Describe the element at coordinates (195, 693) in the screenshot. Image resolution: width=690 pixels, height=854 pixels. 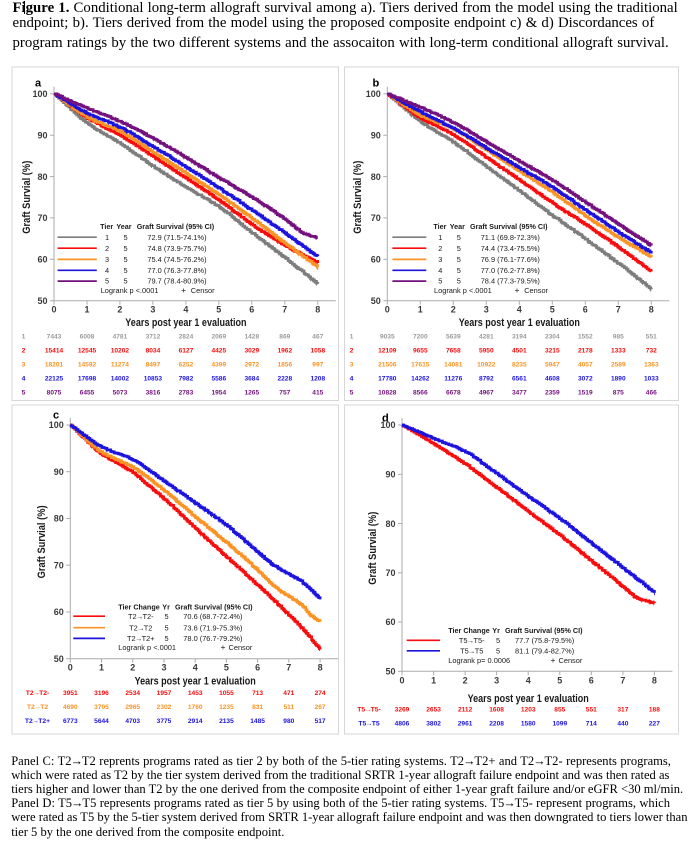
I see `svg-text: 1453` at that location.